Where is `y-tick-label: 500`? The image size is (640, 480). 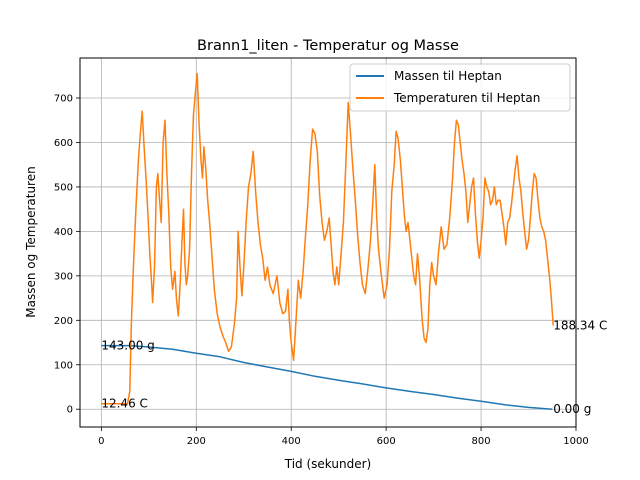
y-tick-label: 500 is located at coordinates (63, 187).